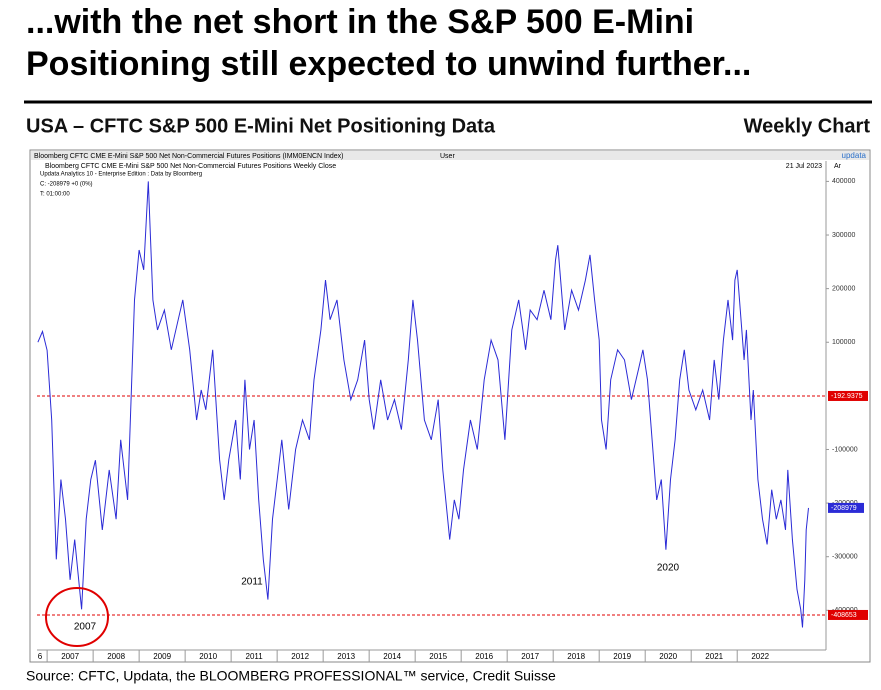 The image size is (881, 690). Describe the element at coordinates (760, 656) in the screenshot. I see `x-tick-label: 2022` at that location.